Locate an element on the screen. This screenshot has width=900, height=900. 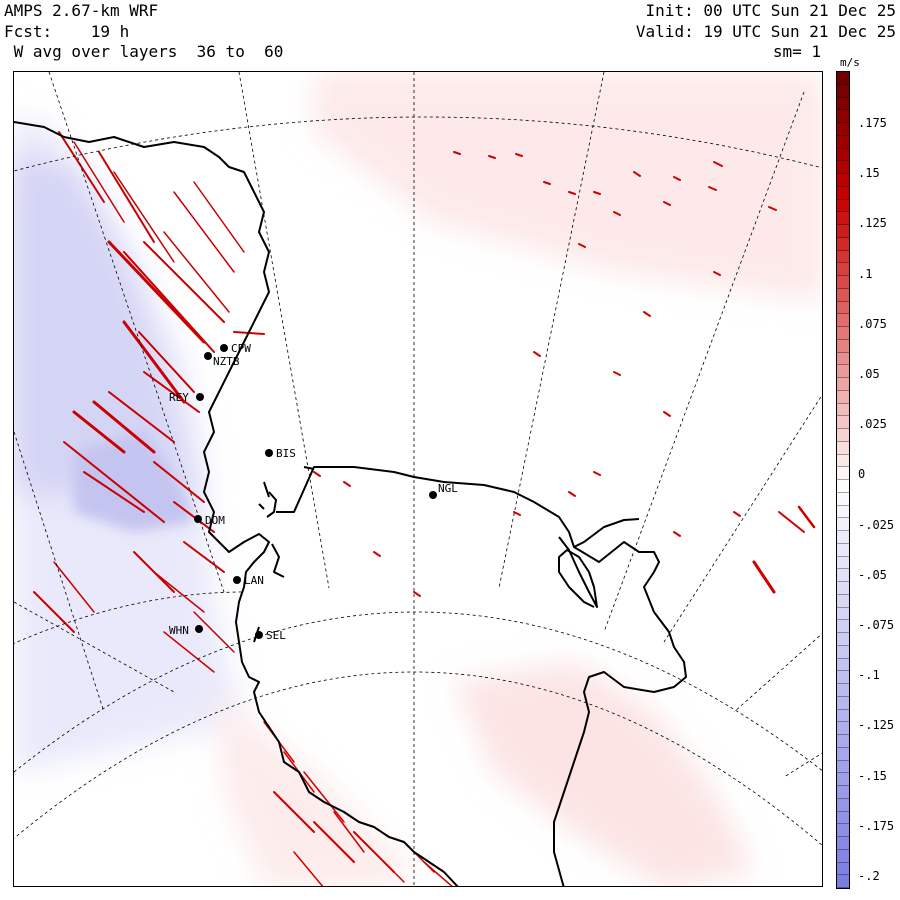
positive-w-streaks-west is located at coordinates (139, 402).